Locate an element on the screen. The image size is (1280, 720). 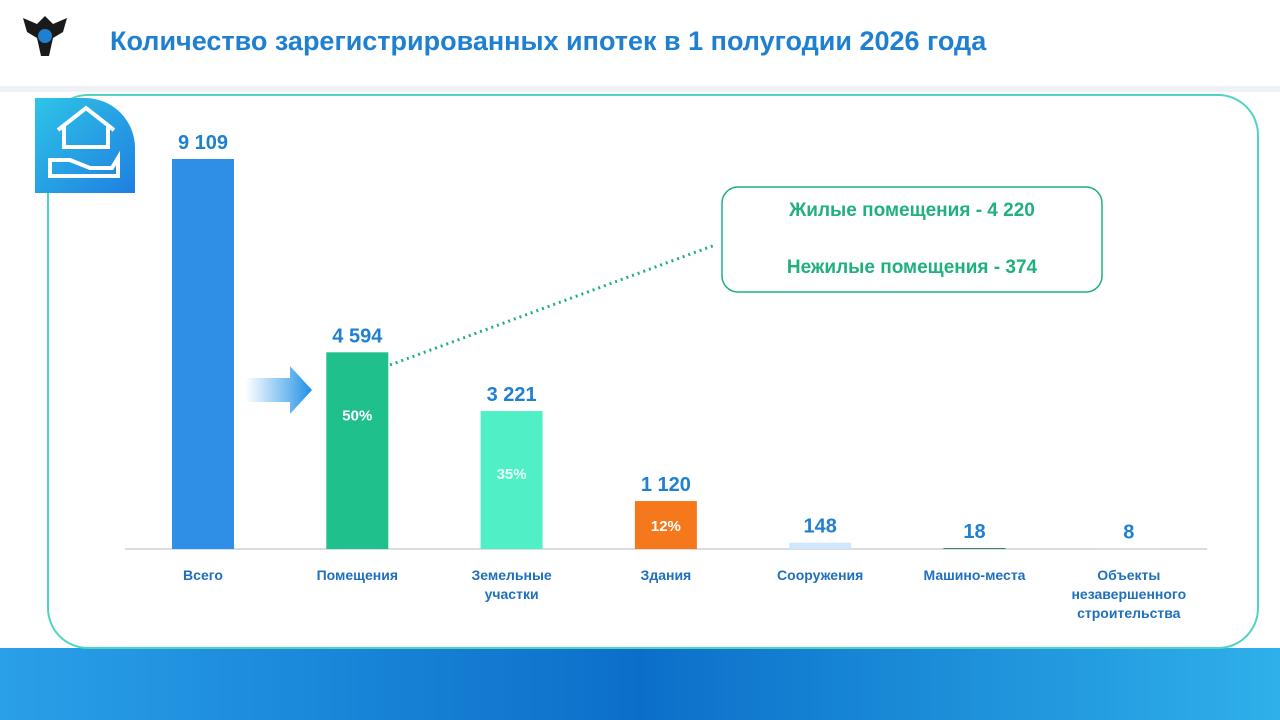
share-label: 50% is located at coordinates (357, 415).